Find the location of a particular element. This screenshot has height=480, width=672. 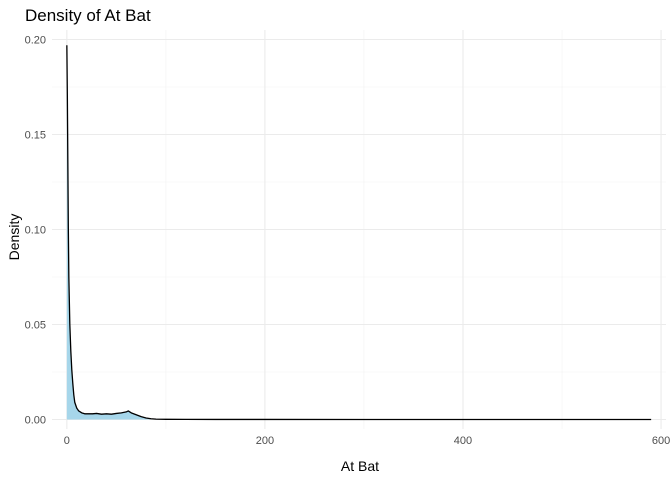

y-tick-label: 0.00 is located at coordinates (35, 421).